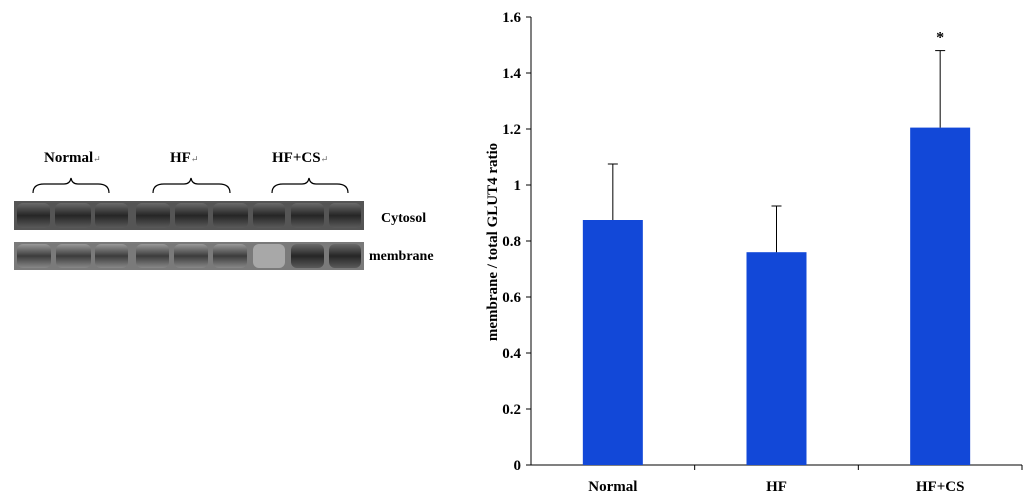 The width and height of the screenshot is (1024, 504). Describe the element at coordinates (71, 185) in the screenshot. I see `brace-normal` at that location.